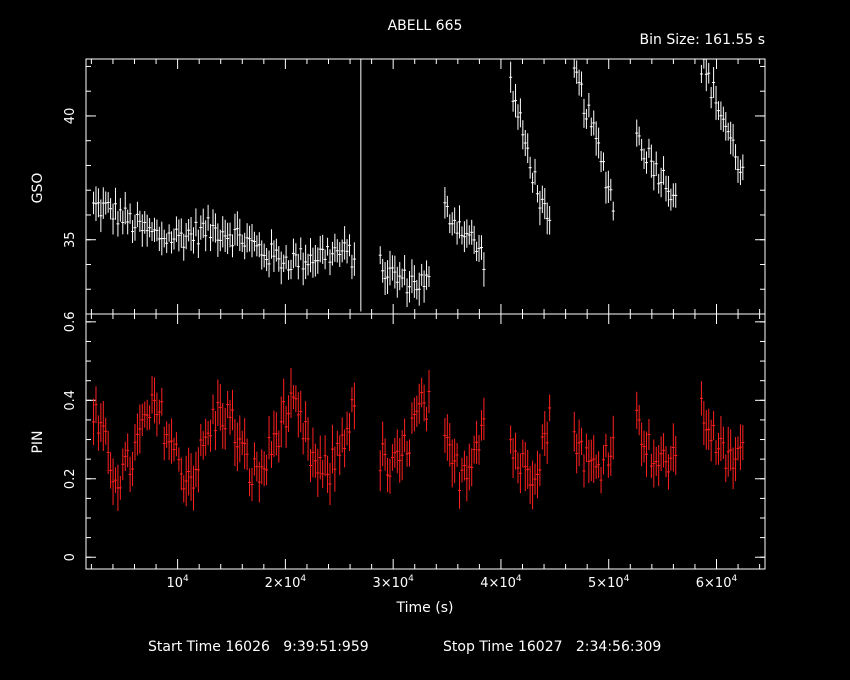  I want to click on x-tick-label: 5×104, so click(609, 582).